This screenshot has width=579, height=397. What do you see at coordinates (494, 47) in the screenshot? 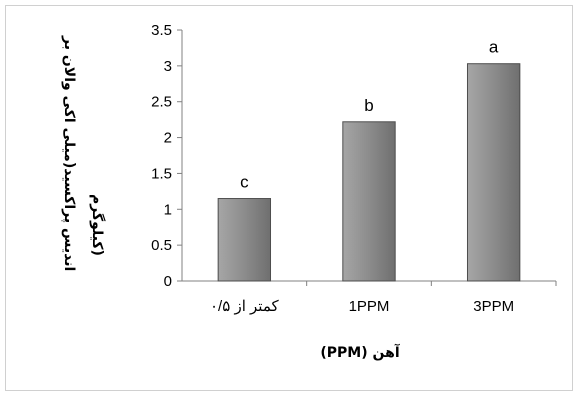
I see `bar-data-label: a` at bounding box center [494, 47].